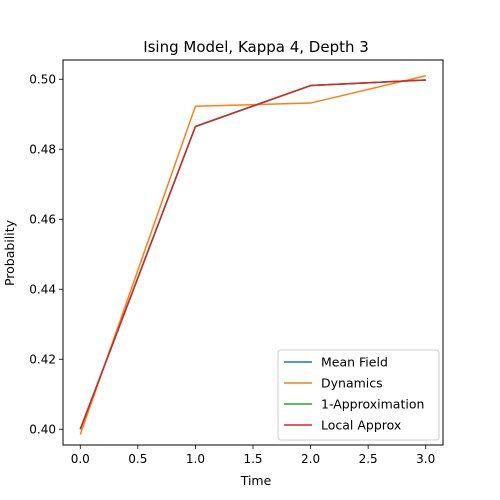  Describe the element at coordinates (42, 289) in the screenshot. I see `y-tick-label: 0.44` at that location.